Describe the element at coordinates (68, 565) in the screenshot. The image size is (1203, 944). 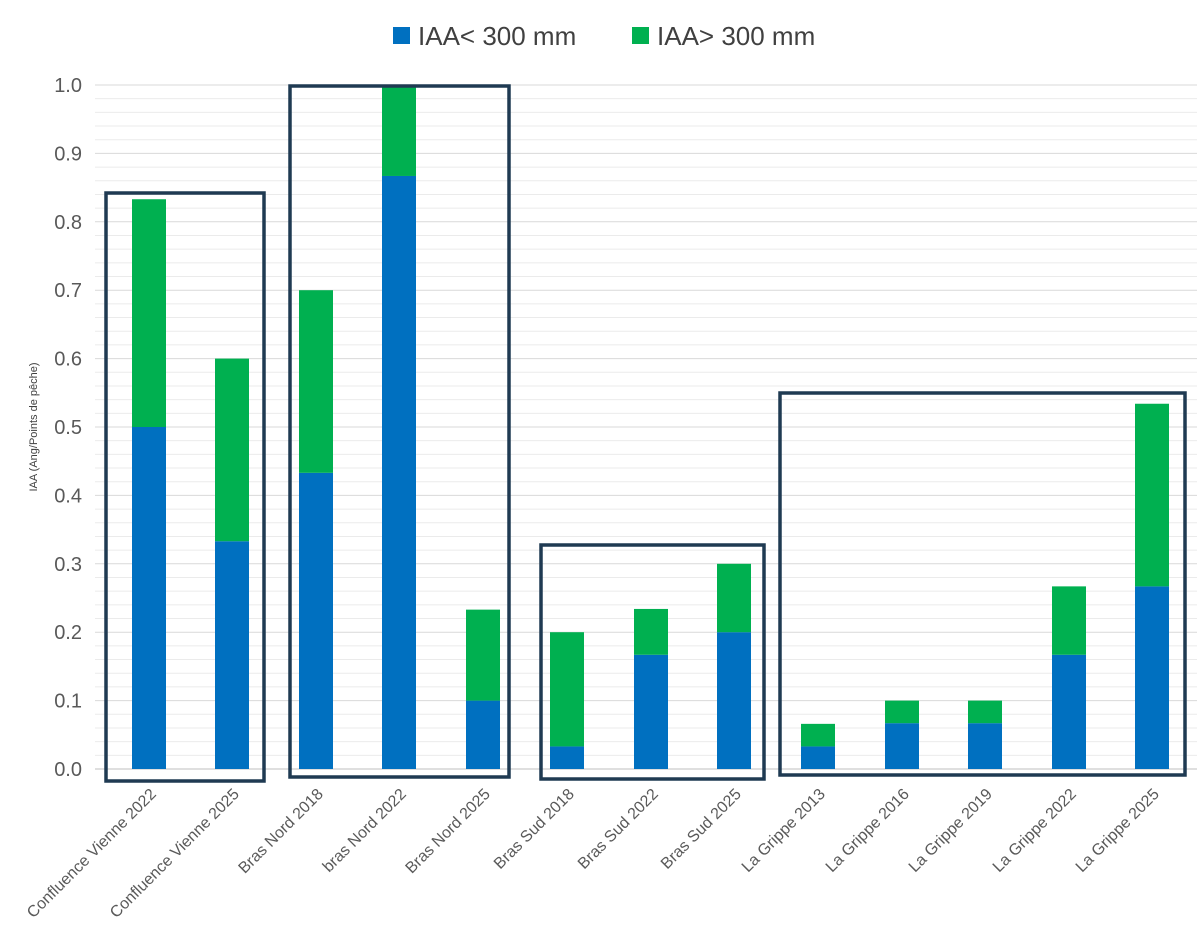
I see `y-tick-label: 0.3` at that location.